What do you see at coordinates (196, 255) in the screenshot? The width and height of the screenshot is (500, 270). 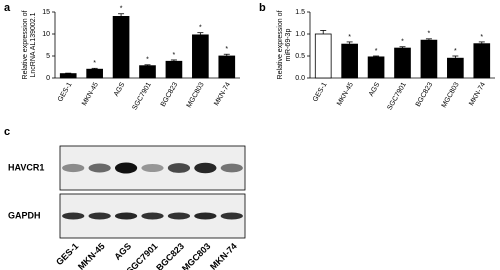 I see `blot-lane-label: MGC803` at bounding box center [196, 255].